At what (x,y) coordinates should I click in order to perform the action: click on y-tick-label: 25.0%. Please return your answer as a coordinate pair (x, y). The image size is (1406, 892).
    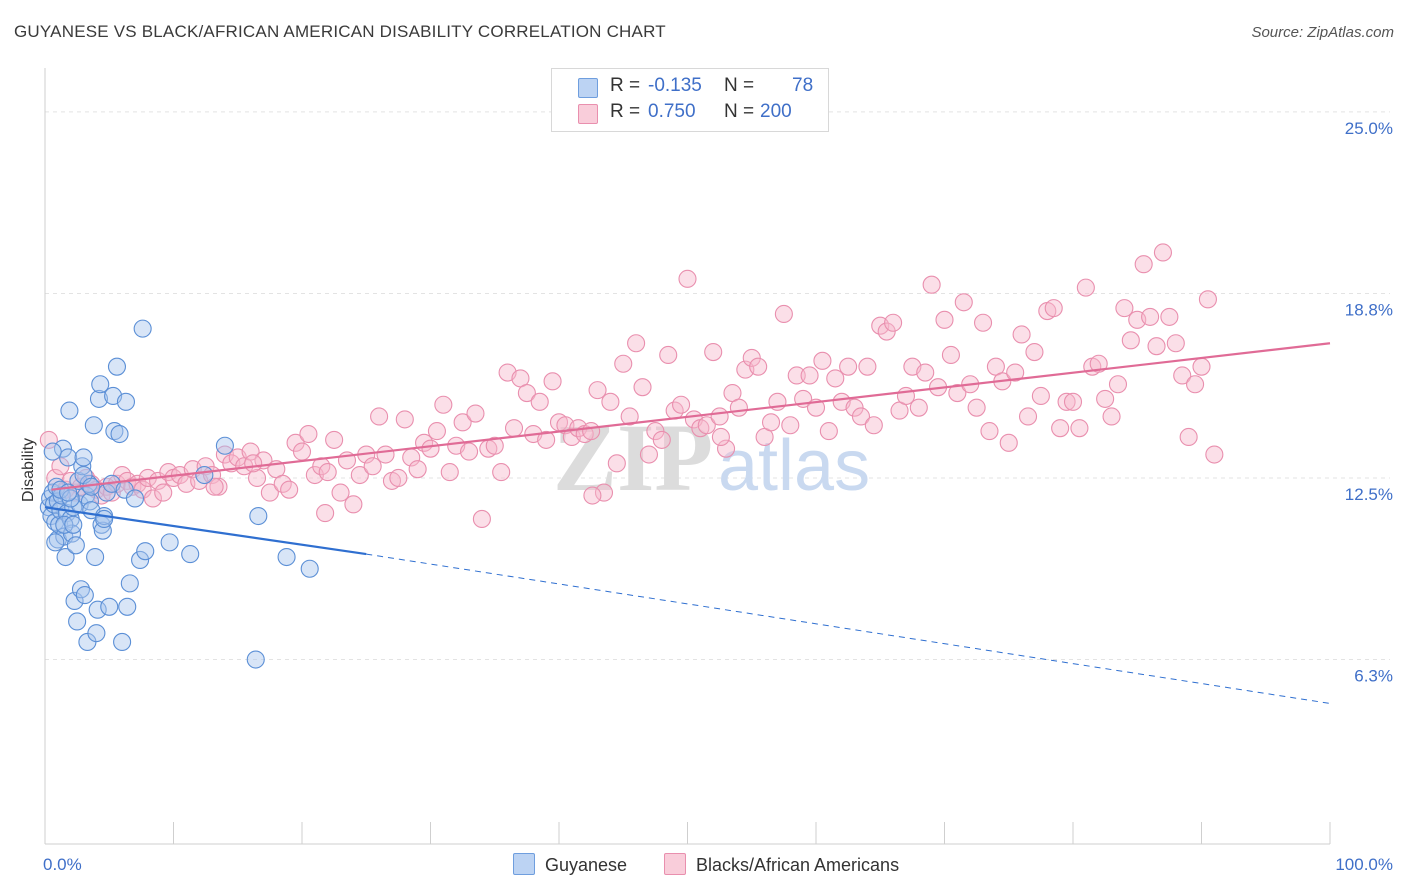
    Looking at the image, I should click on (1369, 128).